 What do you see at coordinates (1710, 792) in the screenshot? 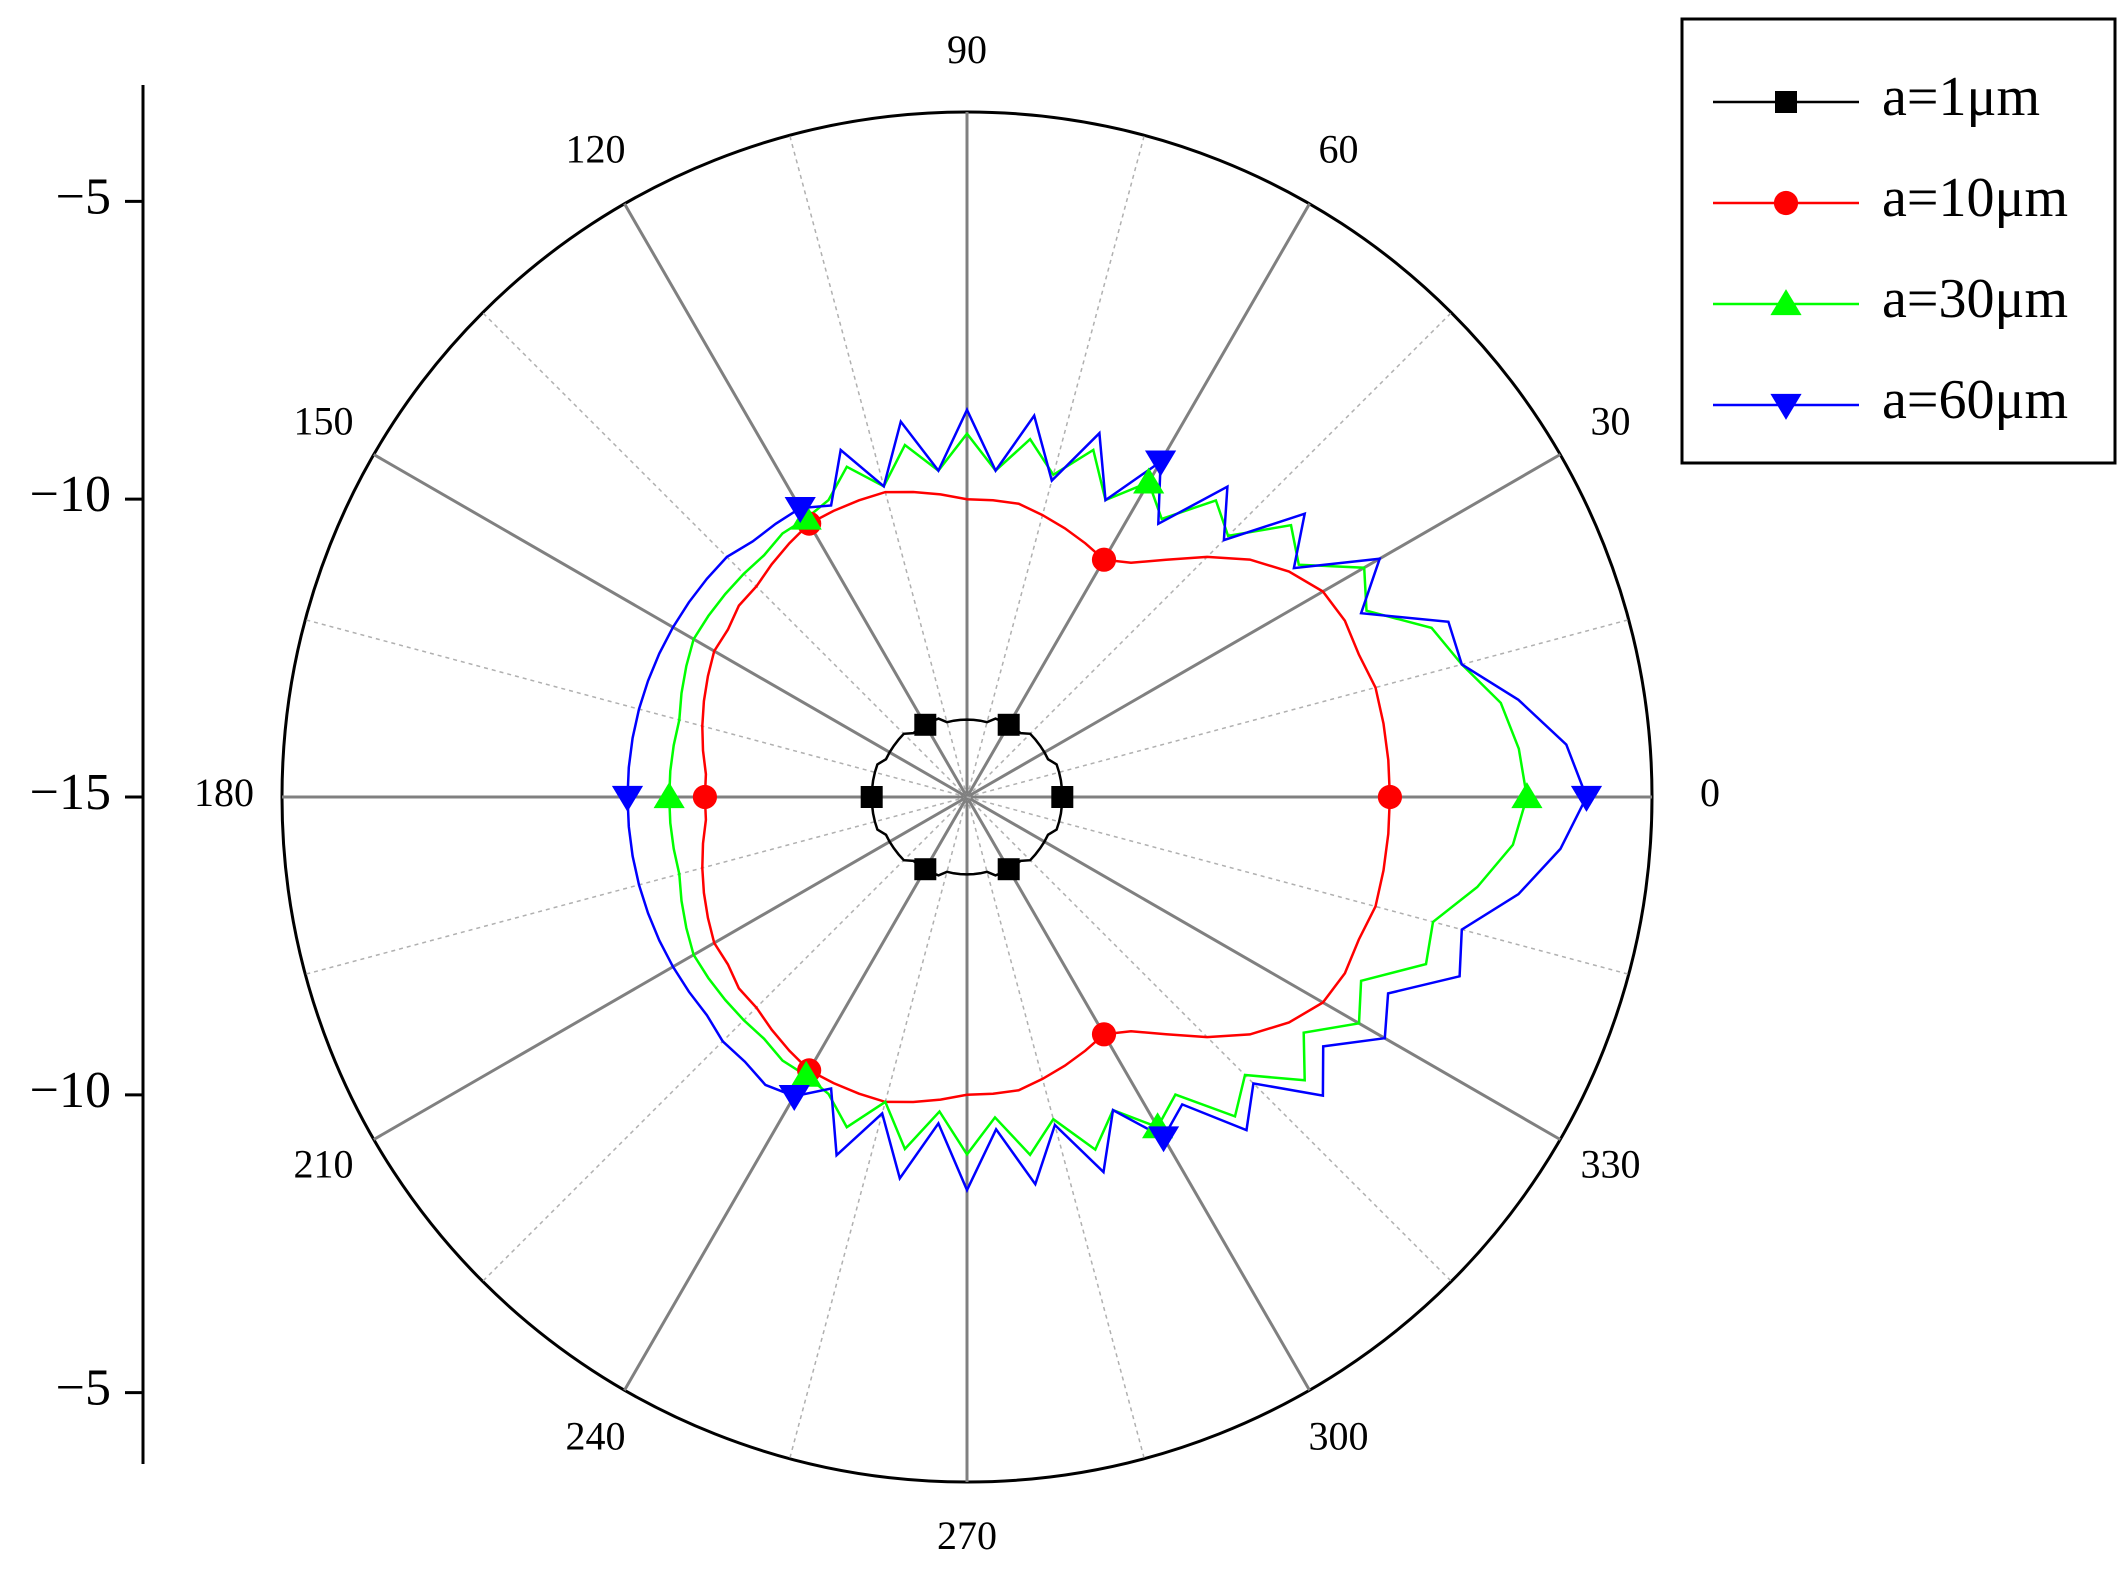
I see `angle-tick-label: 0` at bounding box center [1710, 792].